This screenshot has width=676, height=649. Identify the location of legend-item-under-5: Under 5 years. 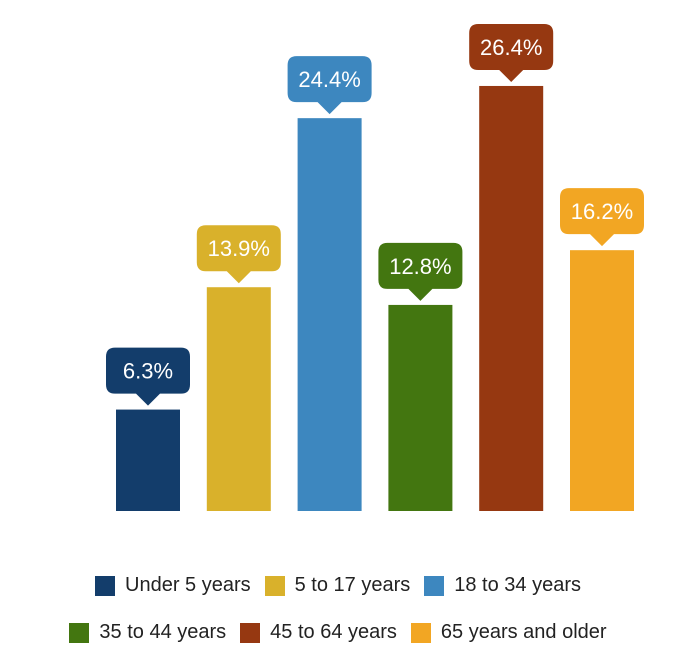
(173, 585).